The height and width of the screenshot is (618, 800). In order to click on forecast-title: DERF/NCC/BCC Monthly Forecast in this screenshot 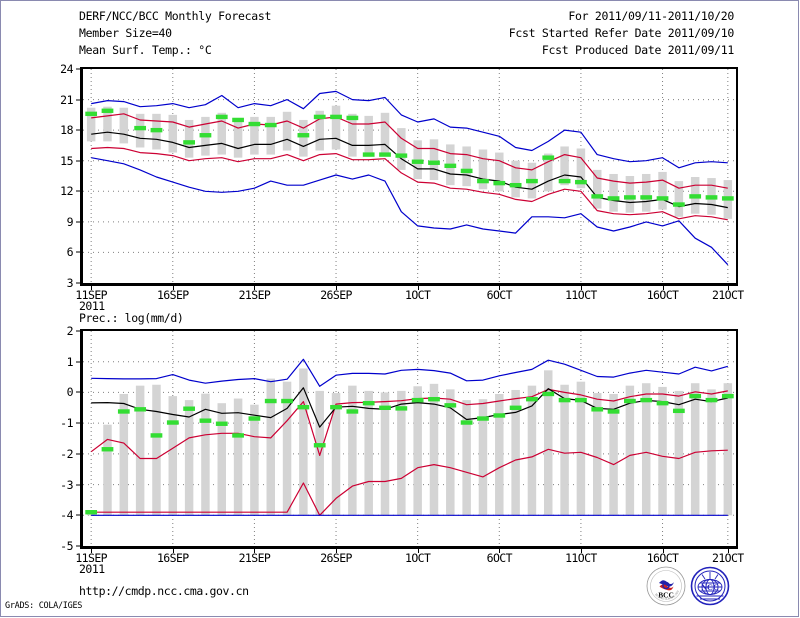, I will do `click(175, 16)`.